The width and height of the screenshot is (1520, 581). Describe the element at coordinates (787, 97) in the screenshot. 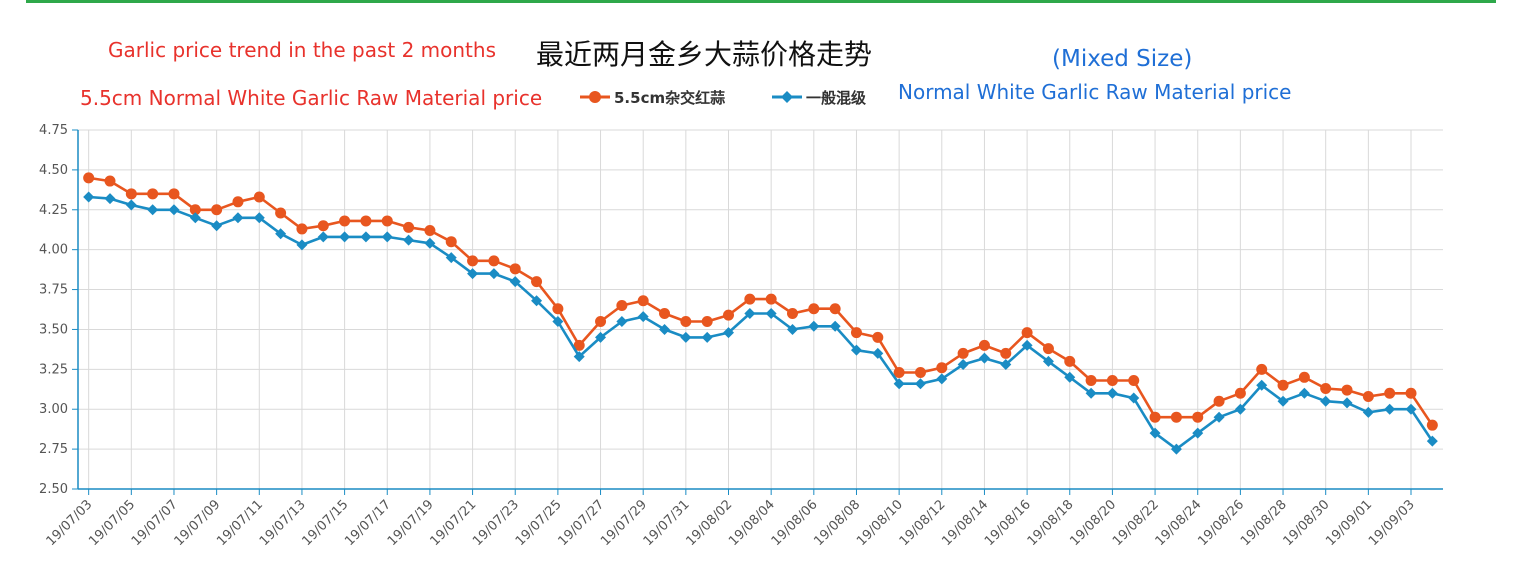

I see `legend-swatch-diamond-icon` at that location.